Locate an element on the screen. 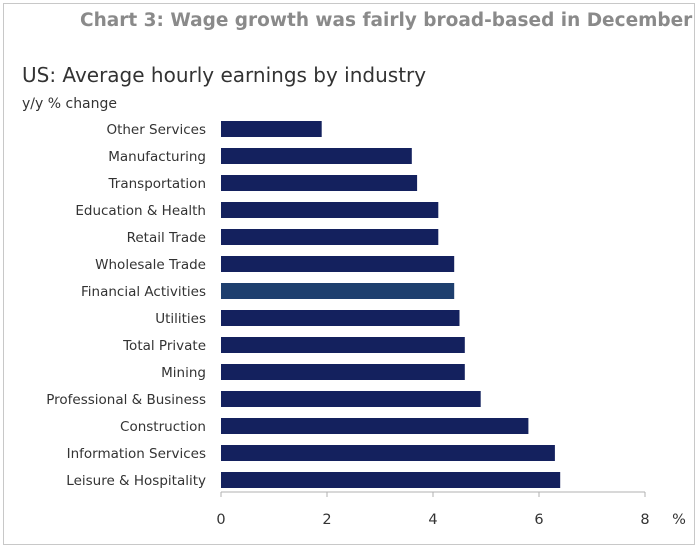 This screenshot has height=550, width=700. bar-construction is located at coordinates (375, 426).